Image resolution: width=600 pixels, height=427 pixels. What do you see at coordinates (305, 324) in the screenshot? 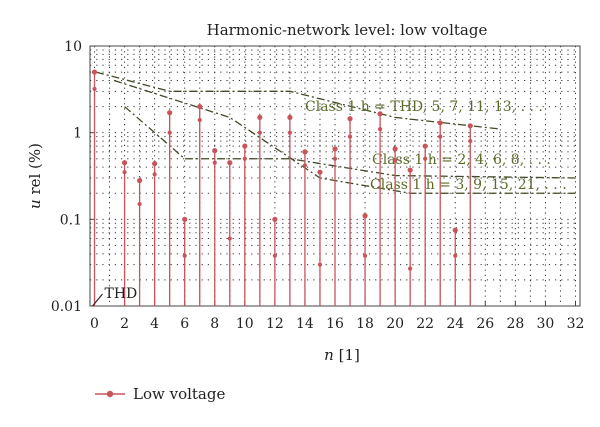
I see `x-tick-label: 14` at bounding box center [305, 324].